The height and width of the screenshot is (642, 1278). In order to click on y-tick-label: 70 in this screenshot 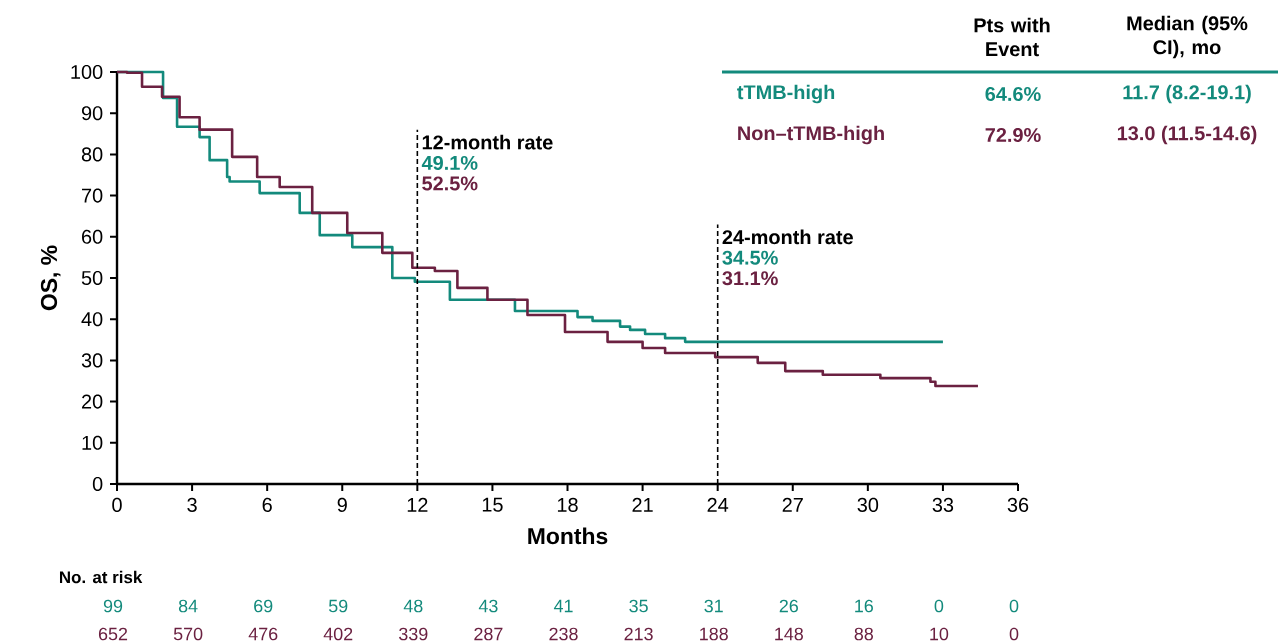, I will do `click(92, 195)`.